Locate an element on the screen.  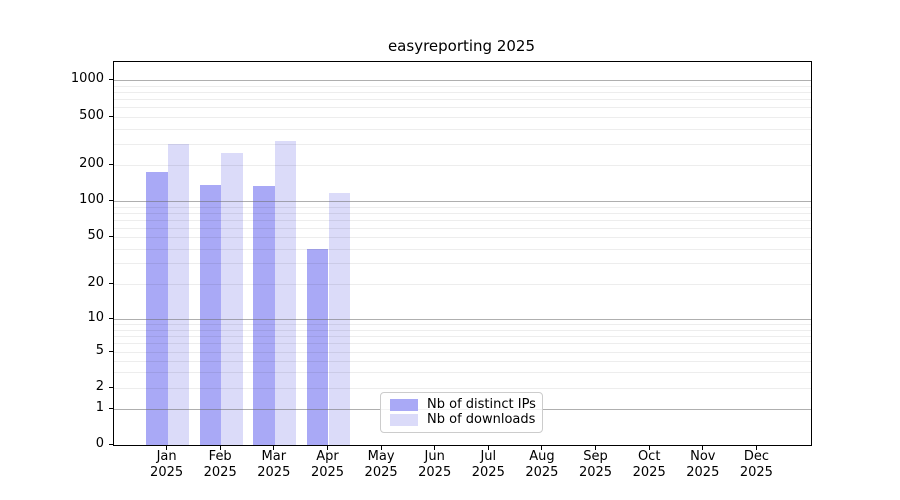
y-tick-label: 1000 is located at coordinates (87, 78).